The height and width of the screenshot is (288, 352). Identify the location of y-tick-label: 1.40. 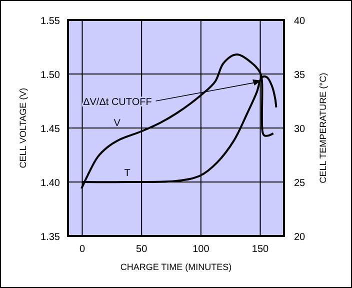
(50, 183).